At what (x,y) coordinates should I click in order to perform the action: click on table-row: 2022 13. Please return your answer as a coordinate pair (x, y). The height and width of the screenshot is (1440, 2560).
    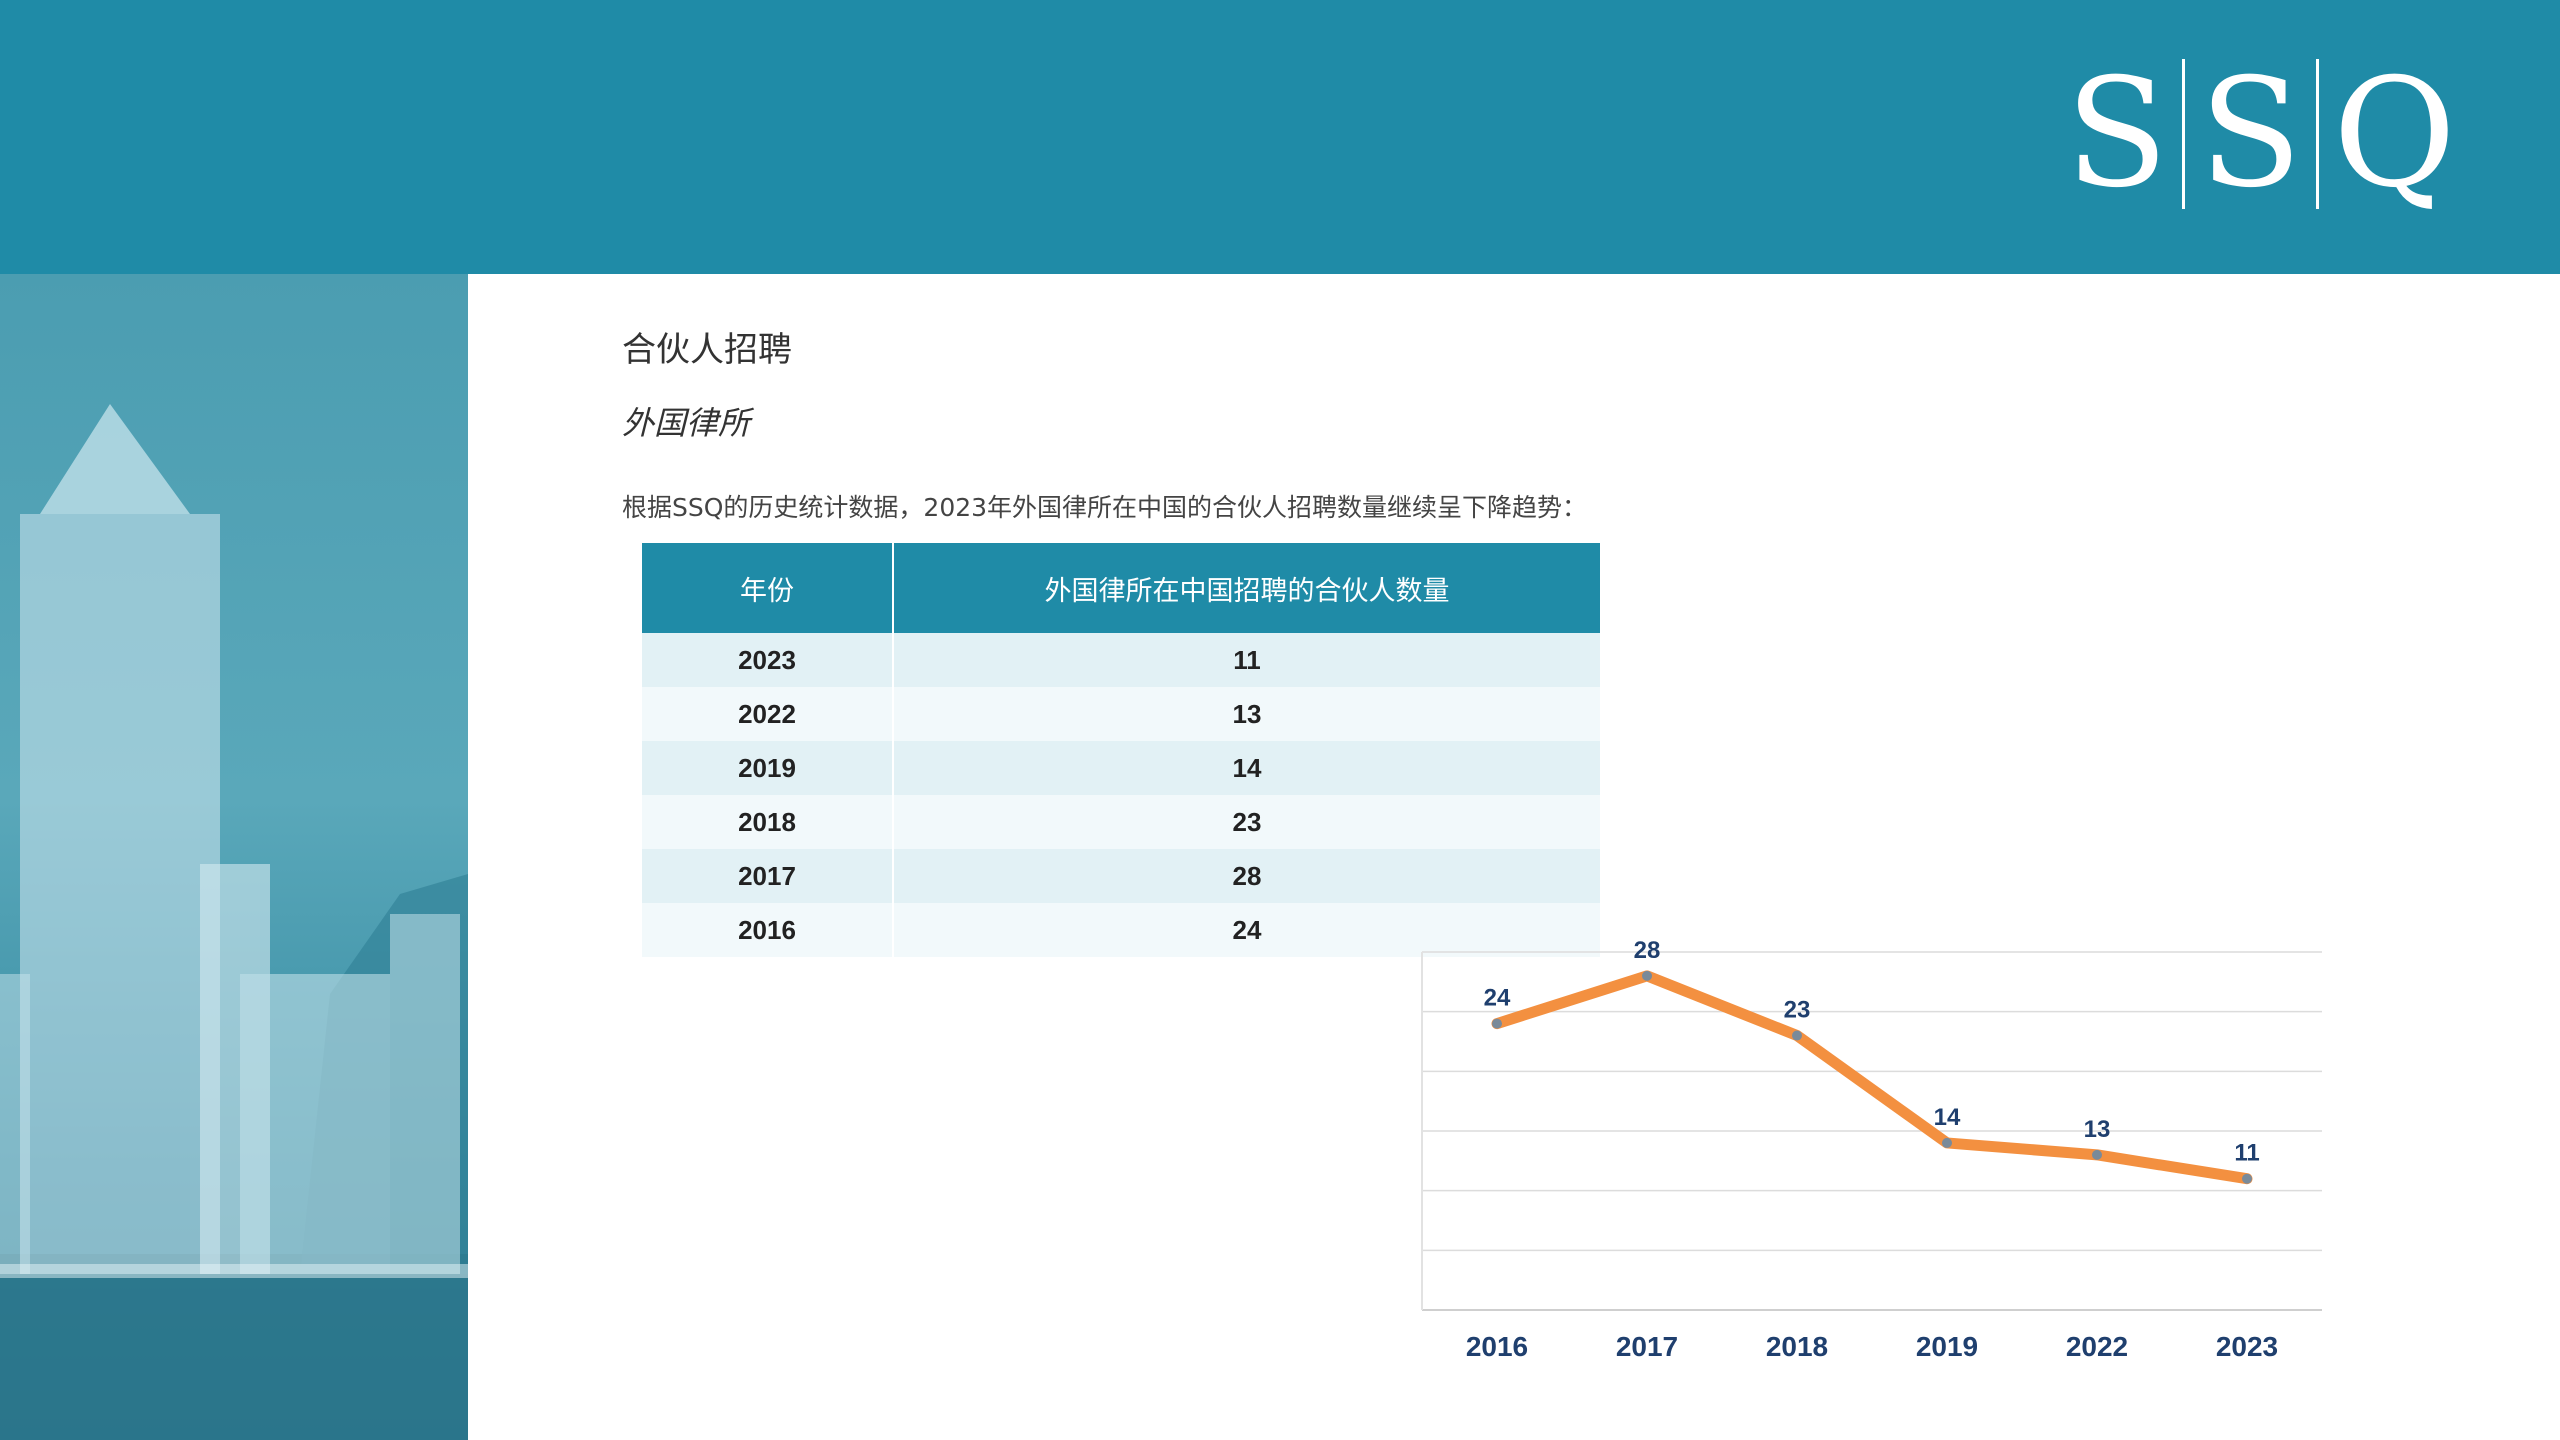
    Looking at the image, I should click on (1121, 714).